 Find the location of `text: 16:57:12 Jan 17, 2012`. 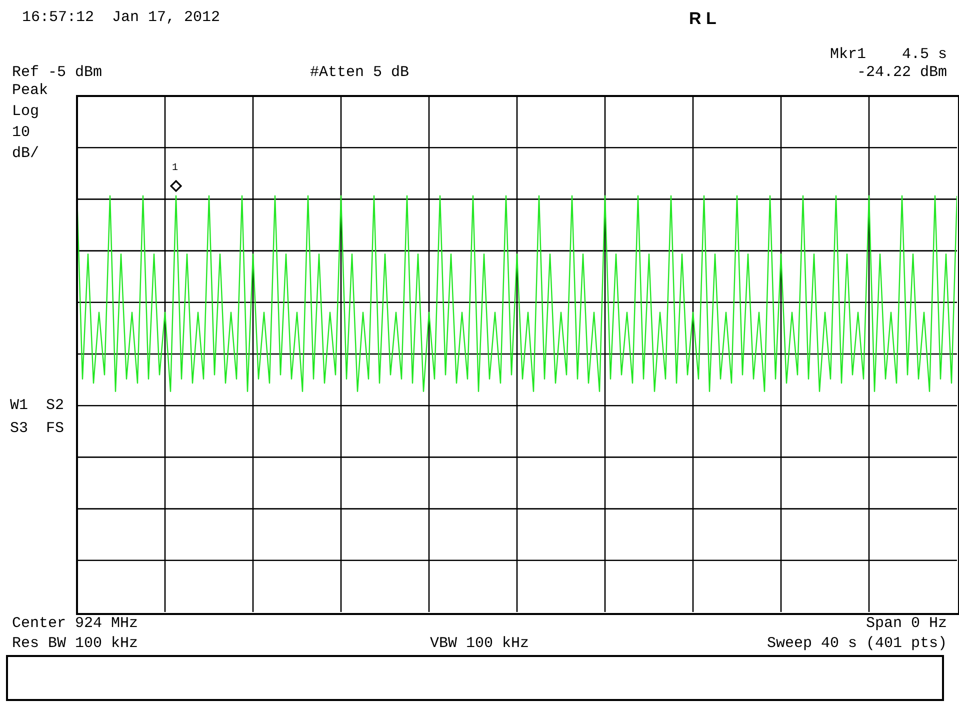

text: 16:57:12 Jan 17, 2012 is located at coordinates (121, 17).